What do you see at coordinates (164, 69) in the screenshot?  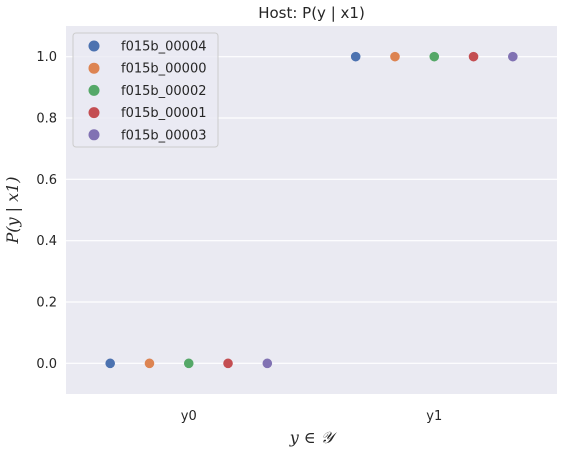 I see `legend-entry: f015b_00000` at bounding box center [164, 69].